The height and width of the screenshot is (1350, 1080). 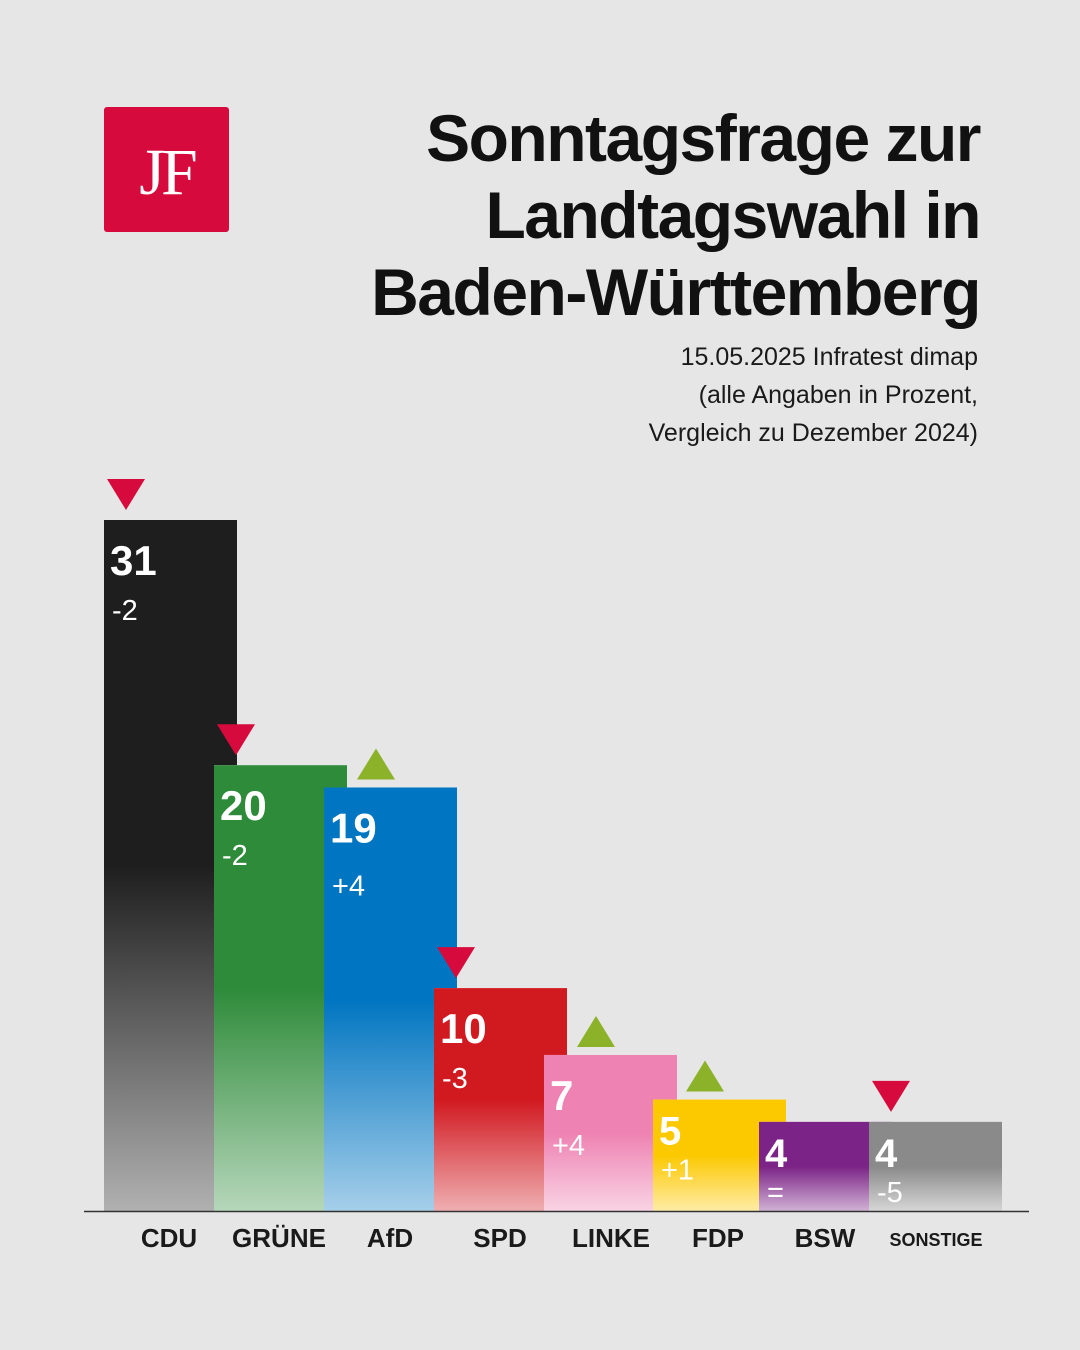 What do you see at coordinates (235, 856) in the screenshot?
I see `change-label-grne: -2` at bounding box center [235, 856].